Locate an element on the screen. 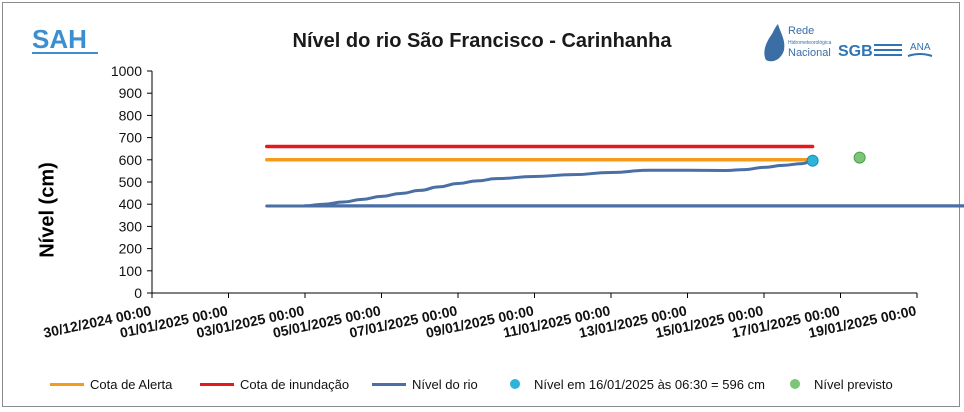 This screenshot has height=412, width=964. y-tick-label: 400 is located at coordinates (131, 204).